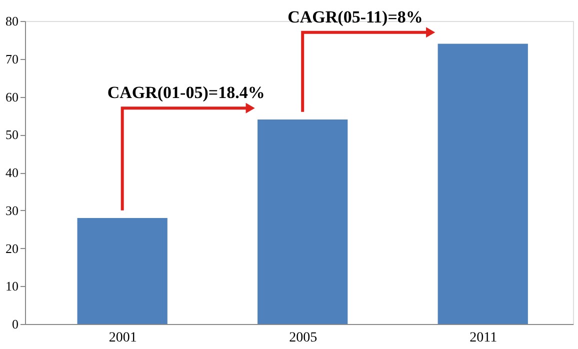  What do you see at coordinates (12, 210) in the screenshot?
I see `y-tick-label: 30` at bounding box center [12, 210].